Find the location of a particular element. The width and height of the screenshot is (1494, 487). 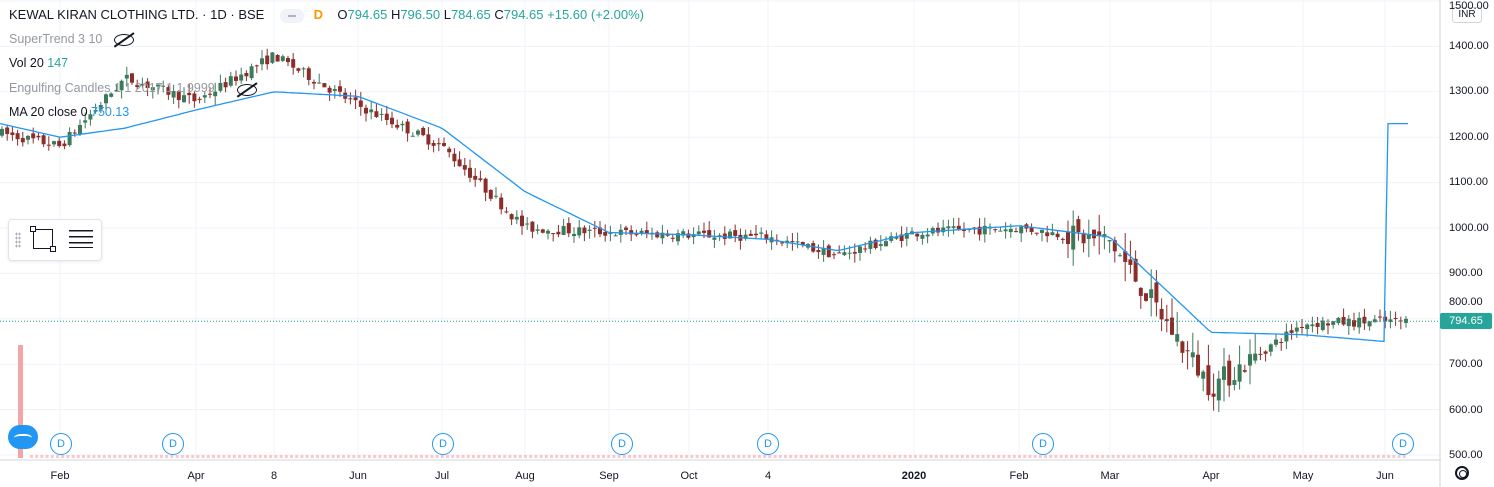

indicator-engulfing: Engulfing Candles 1 1 2017 1 1 9999 is located at coordinates (133, 88).